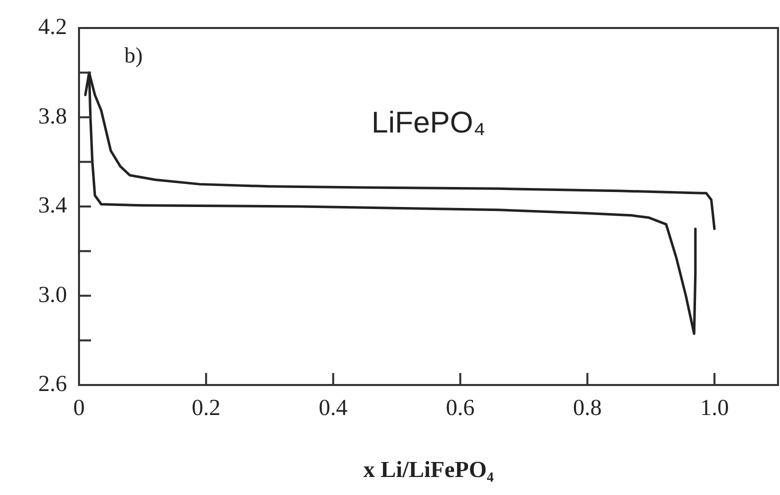 The image size is (780, 495). I want to click on x-tick-label: 0.8, so click(587, 407).